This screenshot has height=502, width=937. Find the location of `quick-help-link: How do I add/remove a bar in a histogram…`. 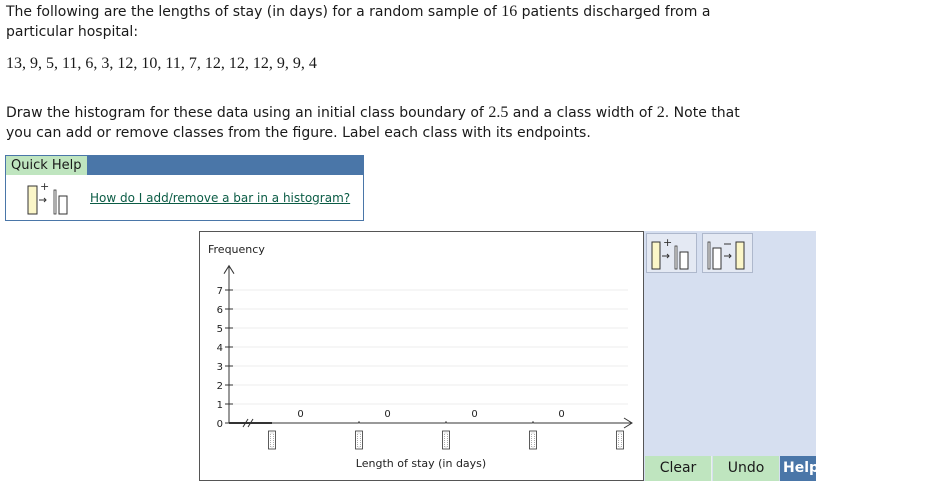

quick-help-link: How do I add/remove a bar in a histogram… is located at coordinates (220, 198).